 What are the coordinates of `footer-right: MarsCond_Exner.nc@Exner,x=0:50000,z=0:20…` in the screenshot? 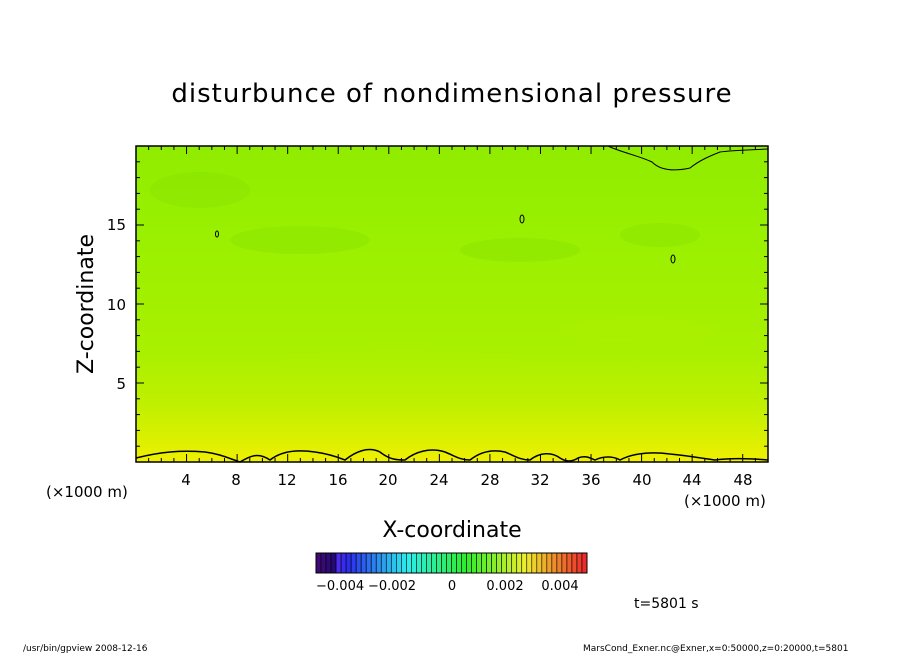 It's located at (715, 649).